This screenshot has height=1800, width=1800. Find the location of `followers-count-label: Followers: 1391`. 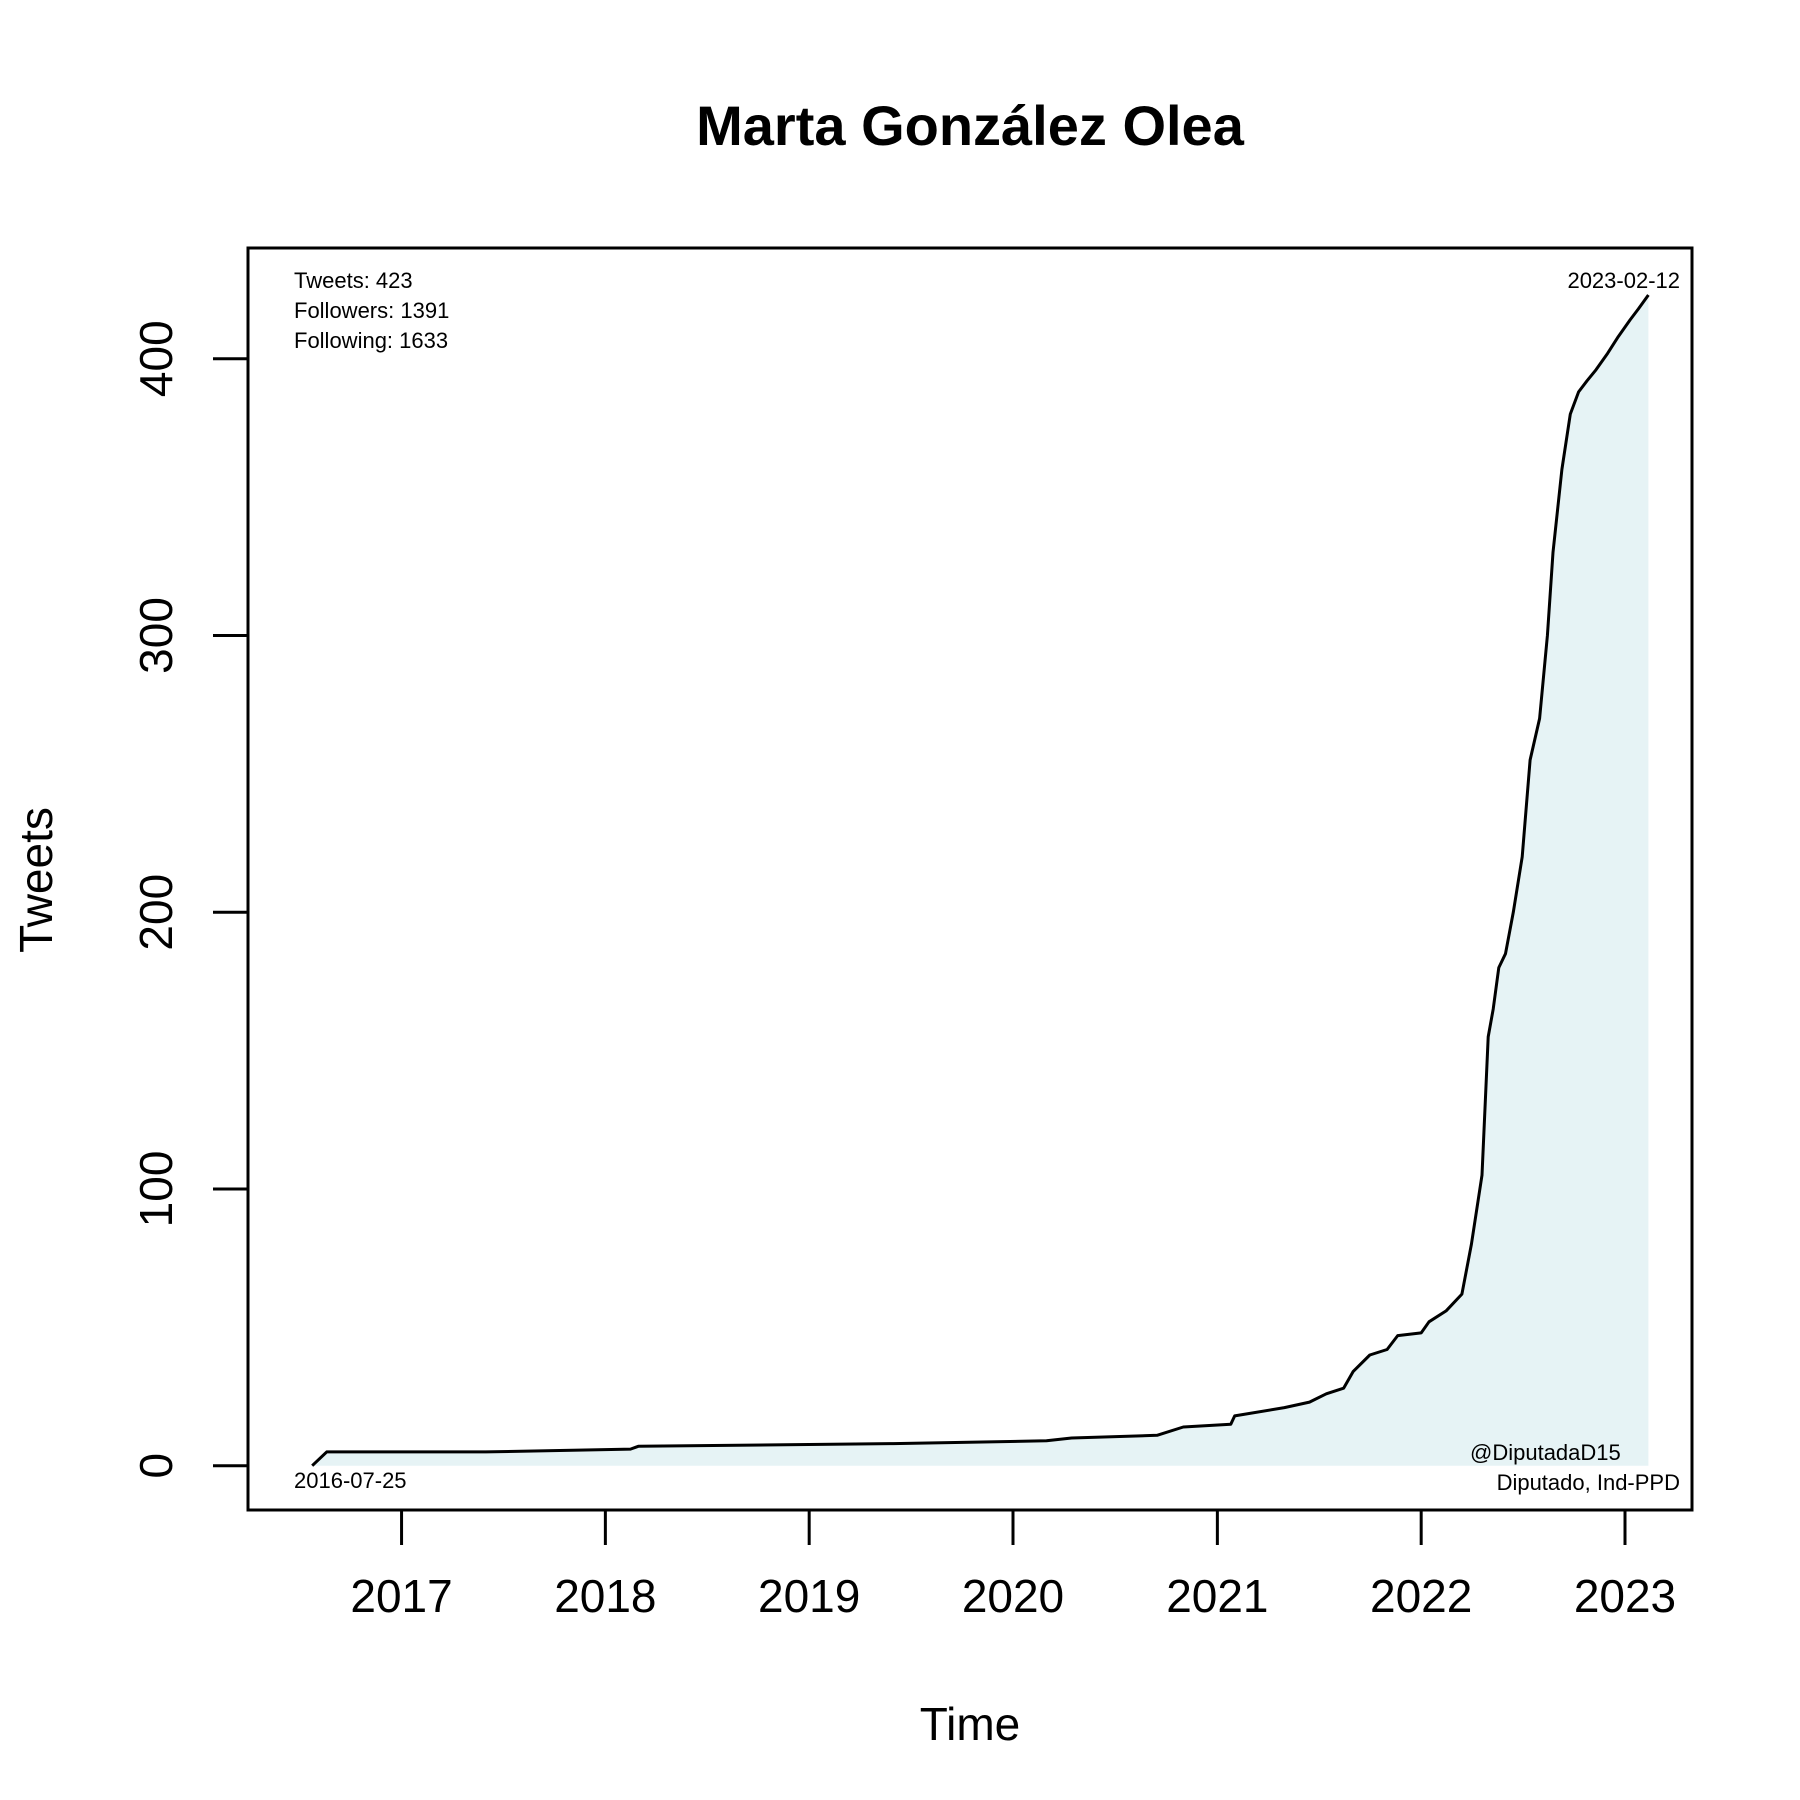

followers-count-label: Followers: 1391 is located at coordinates (371, 310).